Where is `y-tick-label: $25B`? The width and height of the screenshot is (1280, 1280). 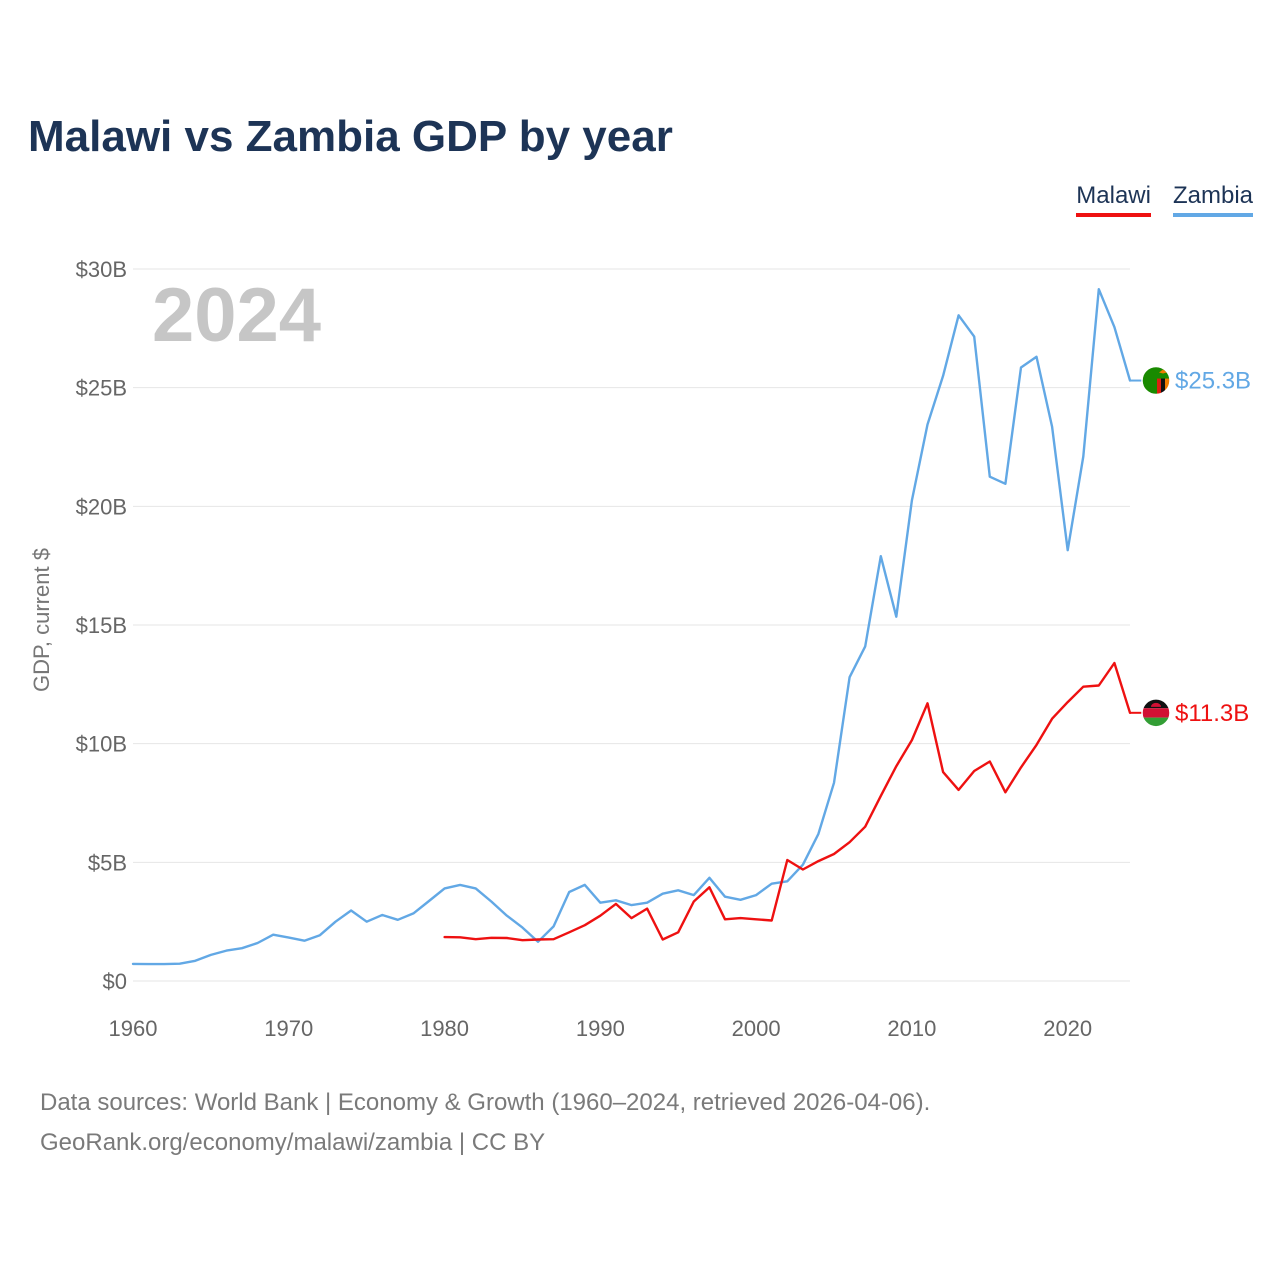
y-tick-label: $25B is located at coordinates (101, 388).